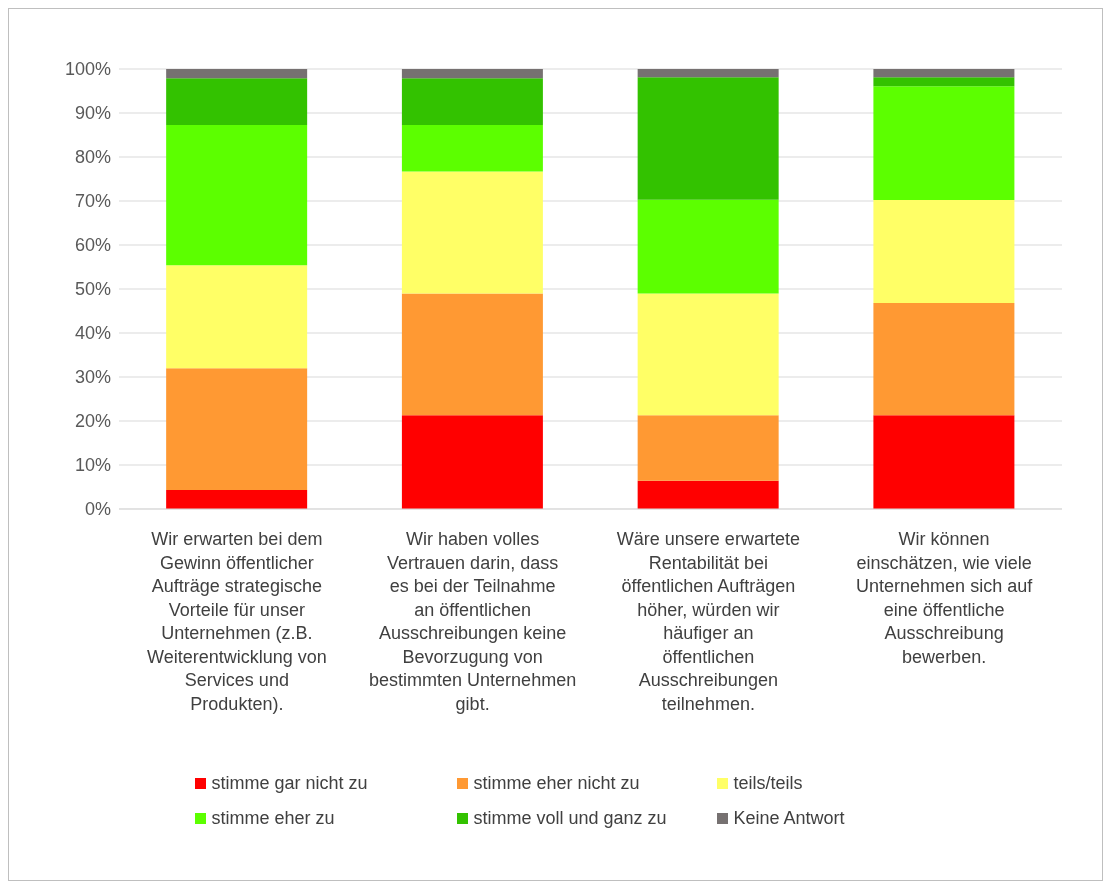 The image size is (1113, 891). I want to click on legend-label: teils/teils, so click(768, 783).